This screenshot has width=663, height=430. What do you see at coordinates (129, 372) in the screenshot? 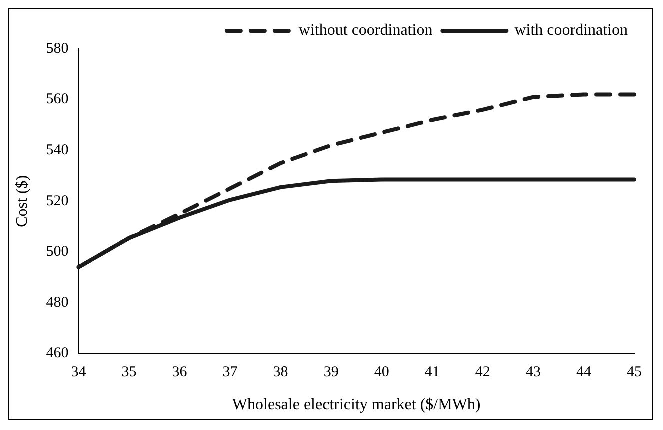
I see `x-tick-label: 35` at bounding box center [129, 372].